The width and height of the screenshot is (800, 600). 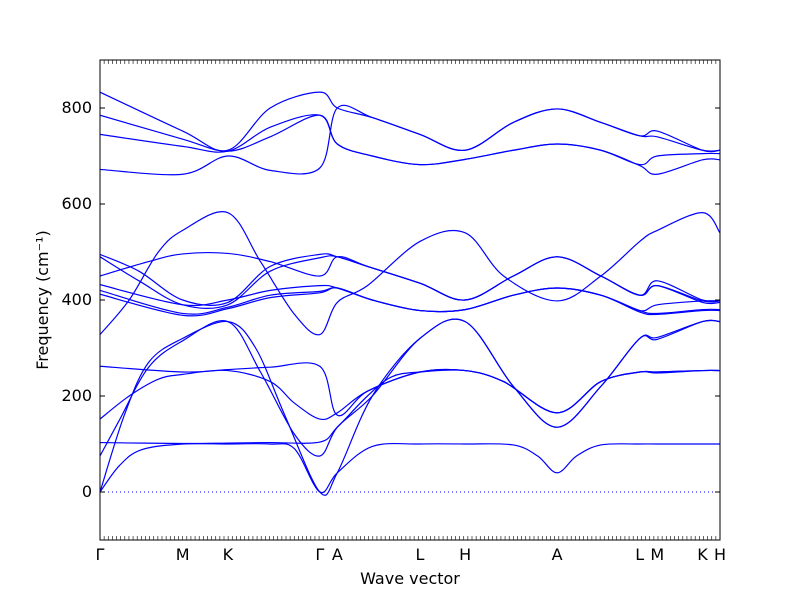 I want to click on y-tick-label: 0, so click(x=87, y=491).